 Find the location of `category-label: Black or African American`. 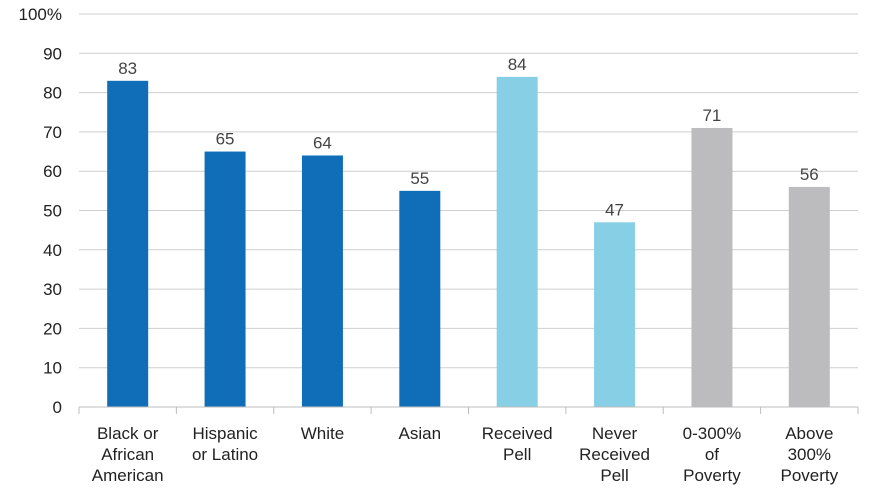

category-label: Black or African American is located at coordinates (128, 454).